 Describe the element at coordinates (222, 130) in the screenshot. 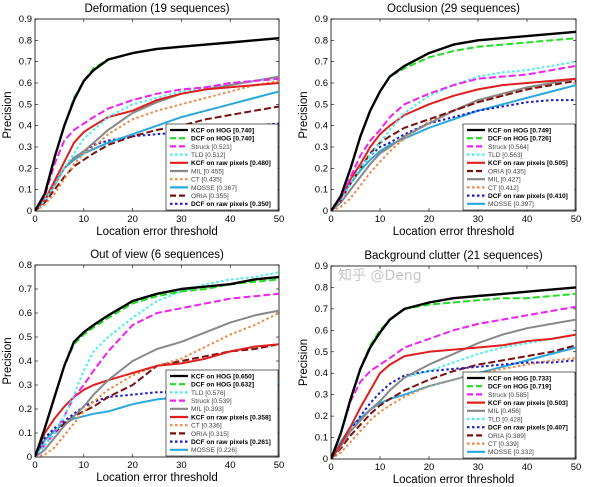

I see `legend-entry: KCF on HOG [0.740]` at that location.